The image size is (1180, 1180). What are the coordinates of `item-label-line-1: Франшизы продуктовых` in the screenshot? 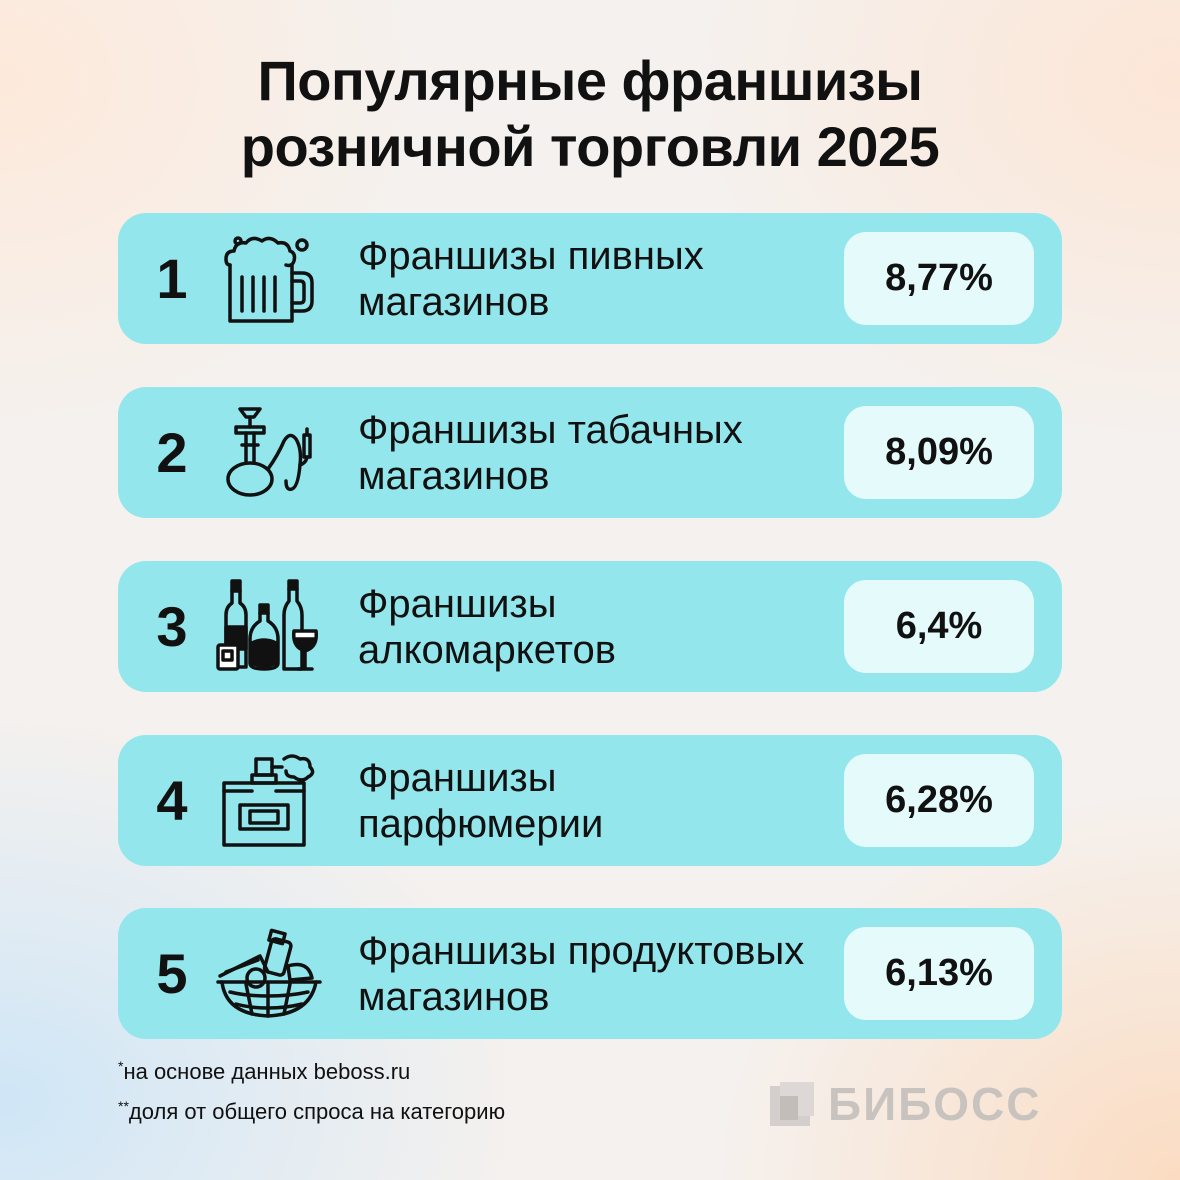 It's located at (581, 951).